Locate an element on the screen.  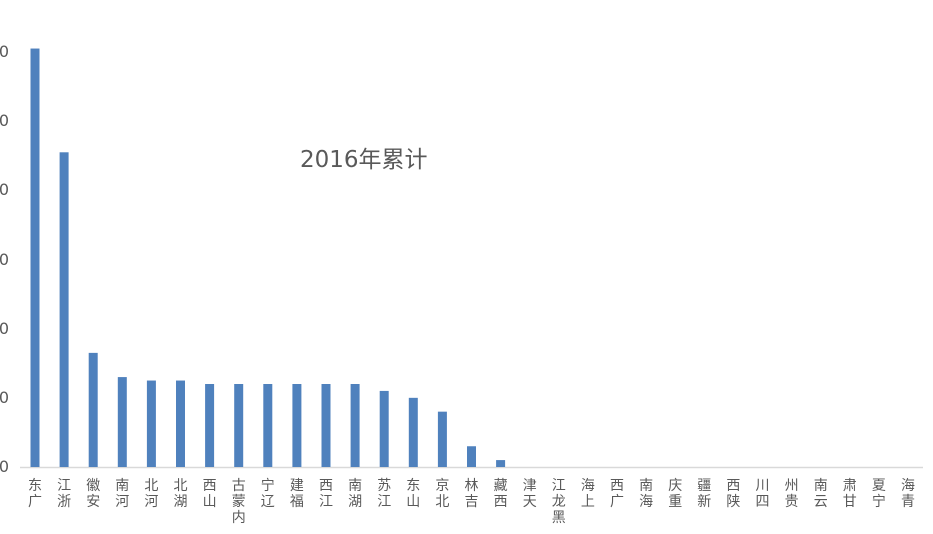
bar-内蒙古 is located at coordinates (239, 425).